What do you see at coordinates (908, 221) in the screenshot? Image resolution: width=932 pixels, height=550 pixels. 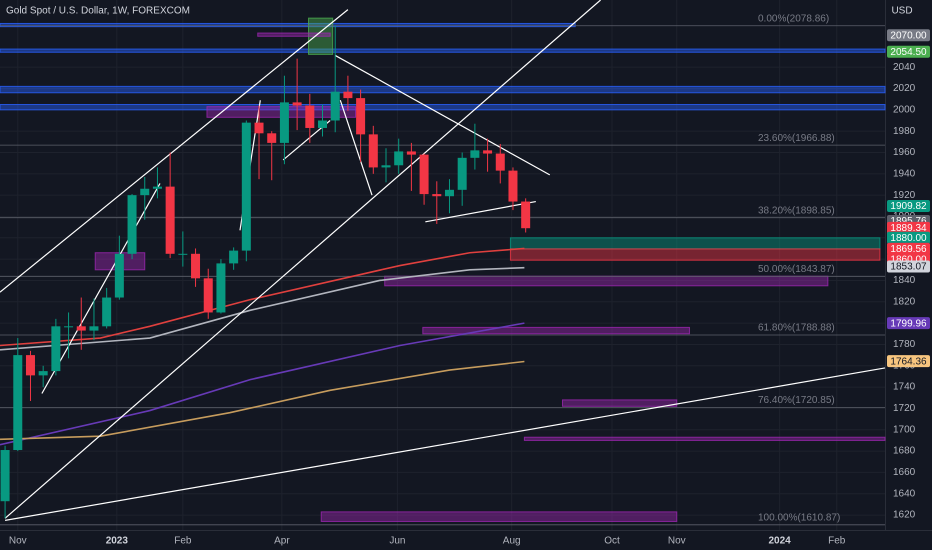 I see `price-label: 1895.76` at bounding box center [908, 221].